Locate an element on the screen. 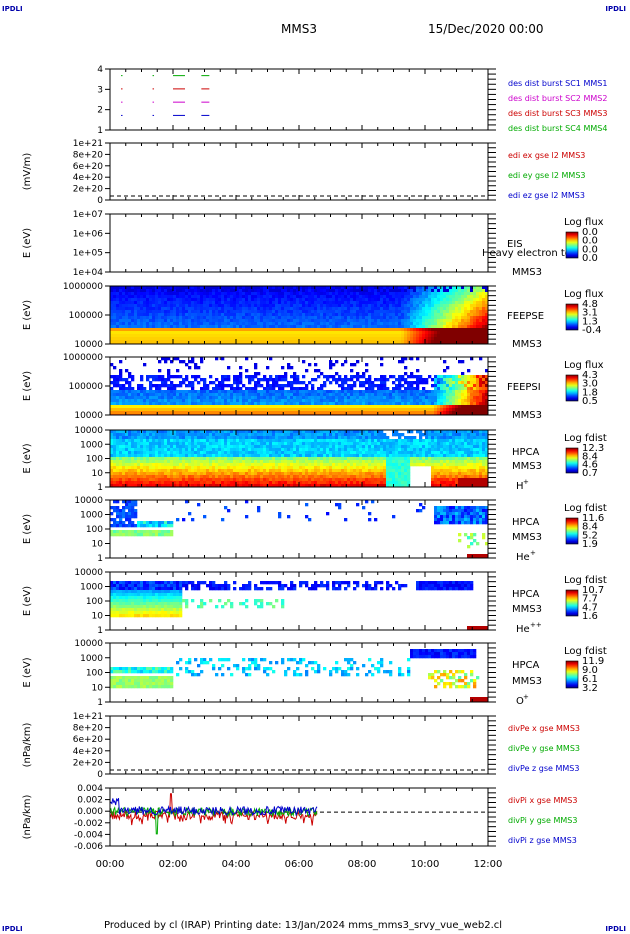 The height and width of the screenshot is (934, 630). species-label: O is located at coordinates (520, 701).